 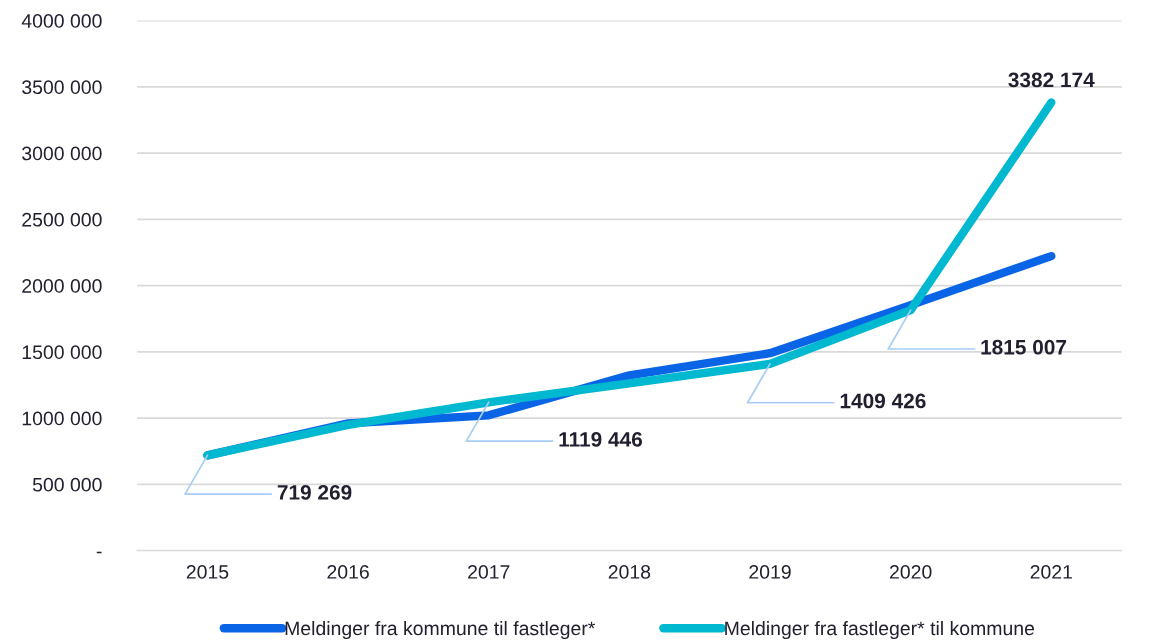 What do you see at coordinates (67, 484) in the screenshot?
I see `y-tick-label: 500 000` at bounding box center [67, 484].